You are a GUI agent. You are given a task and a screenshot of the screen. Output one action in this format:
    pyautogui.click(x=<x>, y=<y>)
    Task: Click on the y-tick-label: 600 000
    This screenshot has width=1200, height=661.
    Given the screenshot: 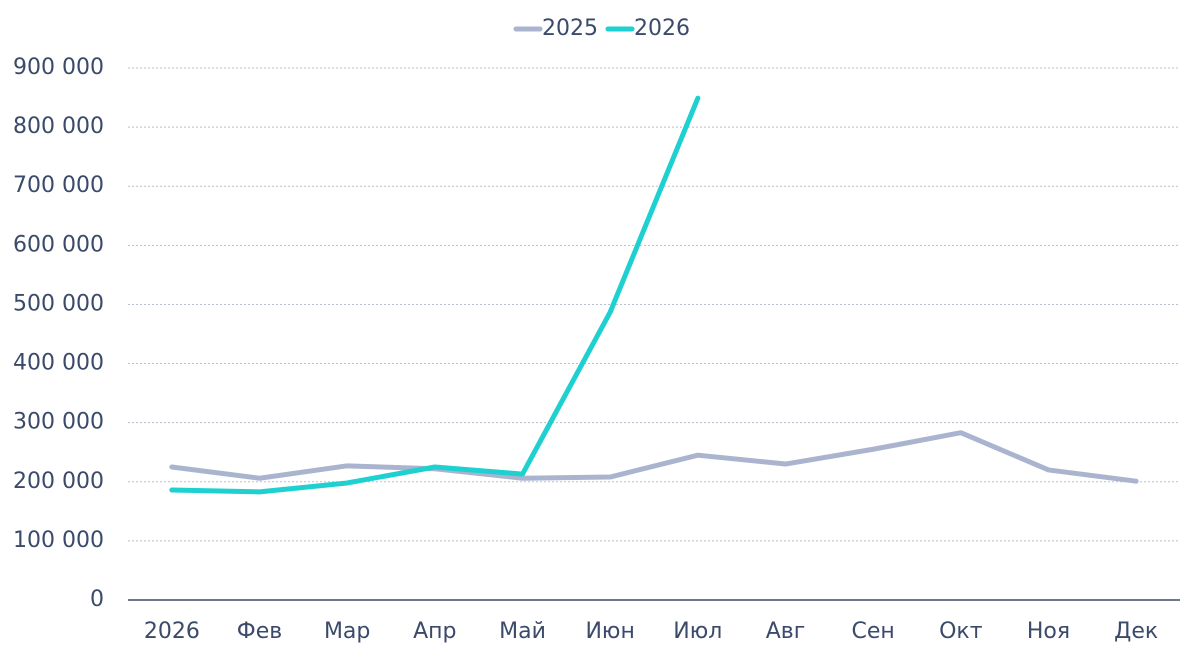 What is the action you would take?
    pyautogui.click(x=58, y=244)
    